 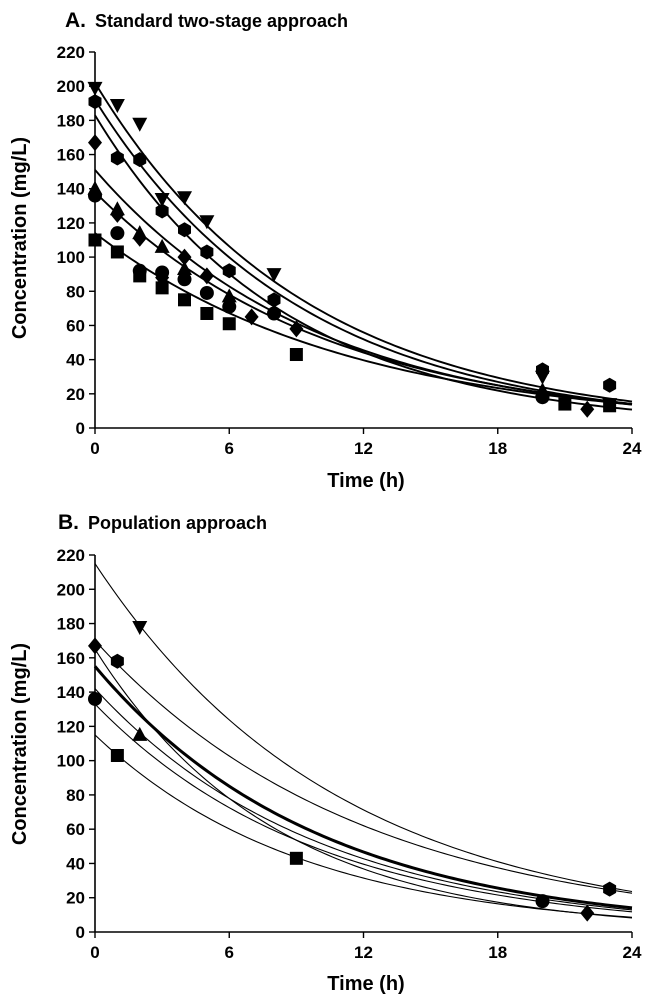 I want to click on panel-b-x-tick-label: 12, so click(x=363, y=952).